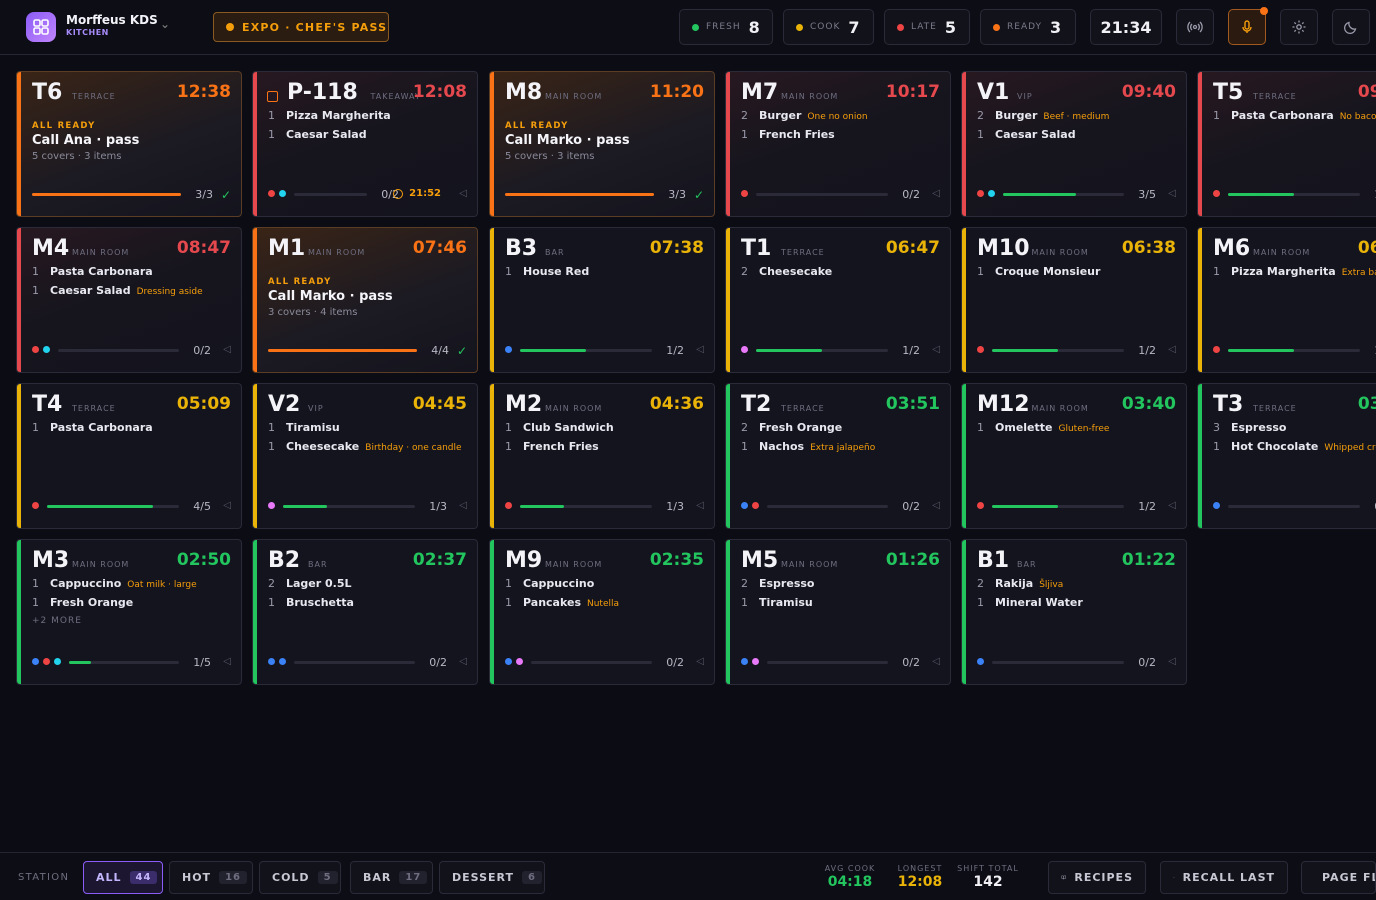 The width and height of the screenshot is (1376, 900). Describe the element at coordinates (1028, 27) in the screenshot. I see `stat-ready: READY 3` at that location.